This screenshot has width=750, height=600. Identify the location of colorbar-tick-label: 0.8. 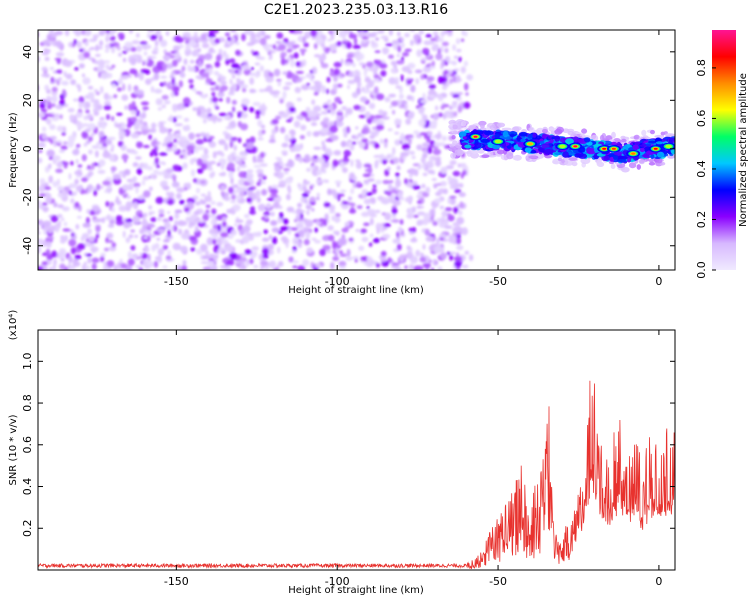
(701, 68).